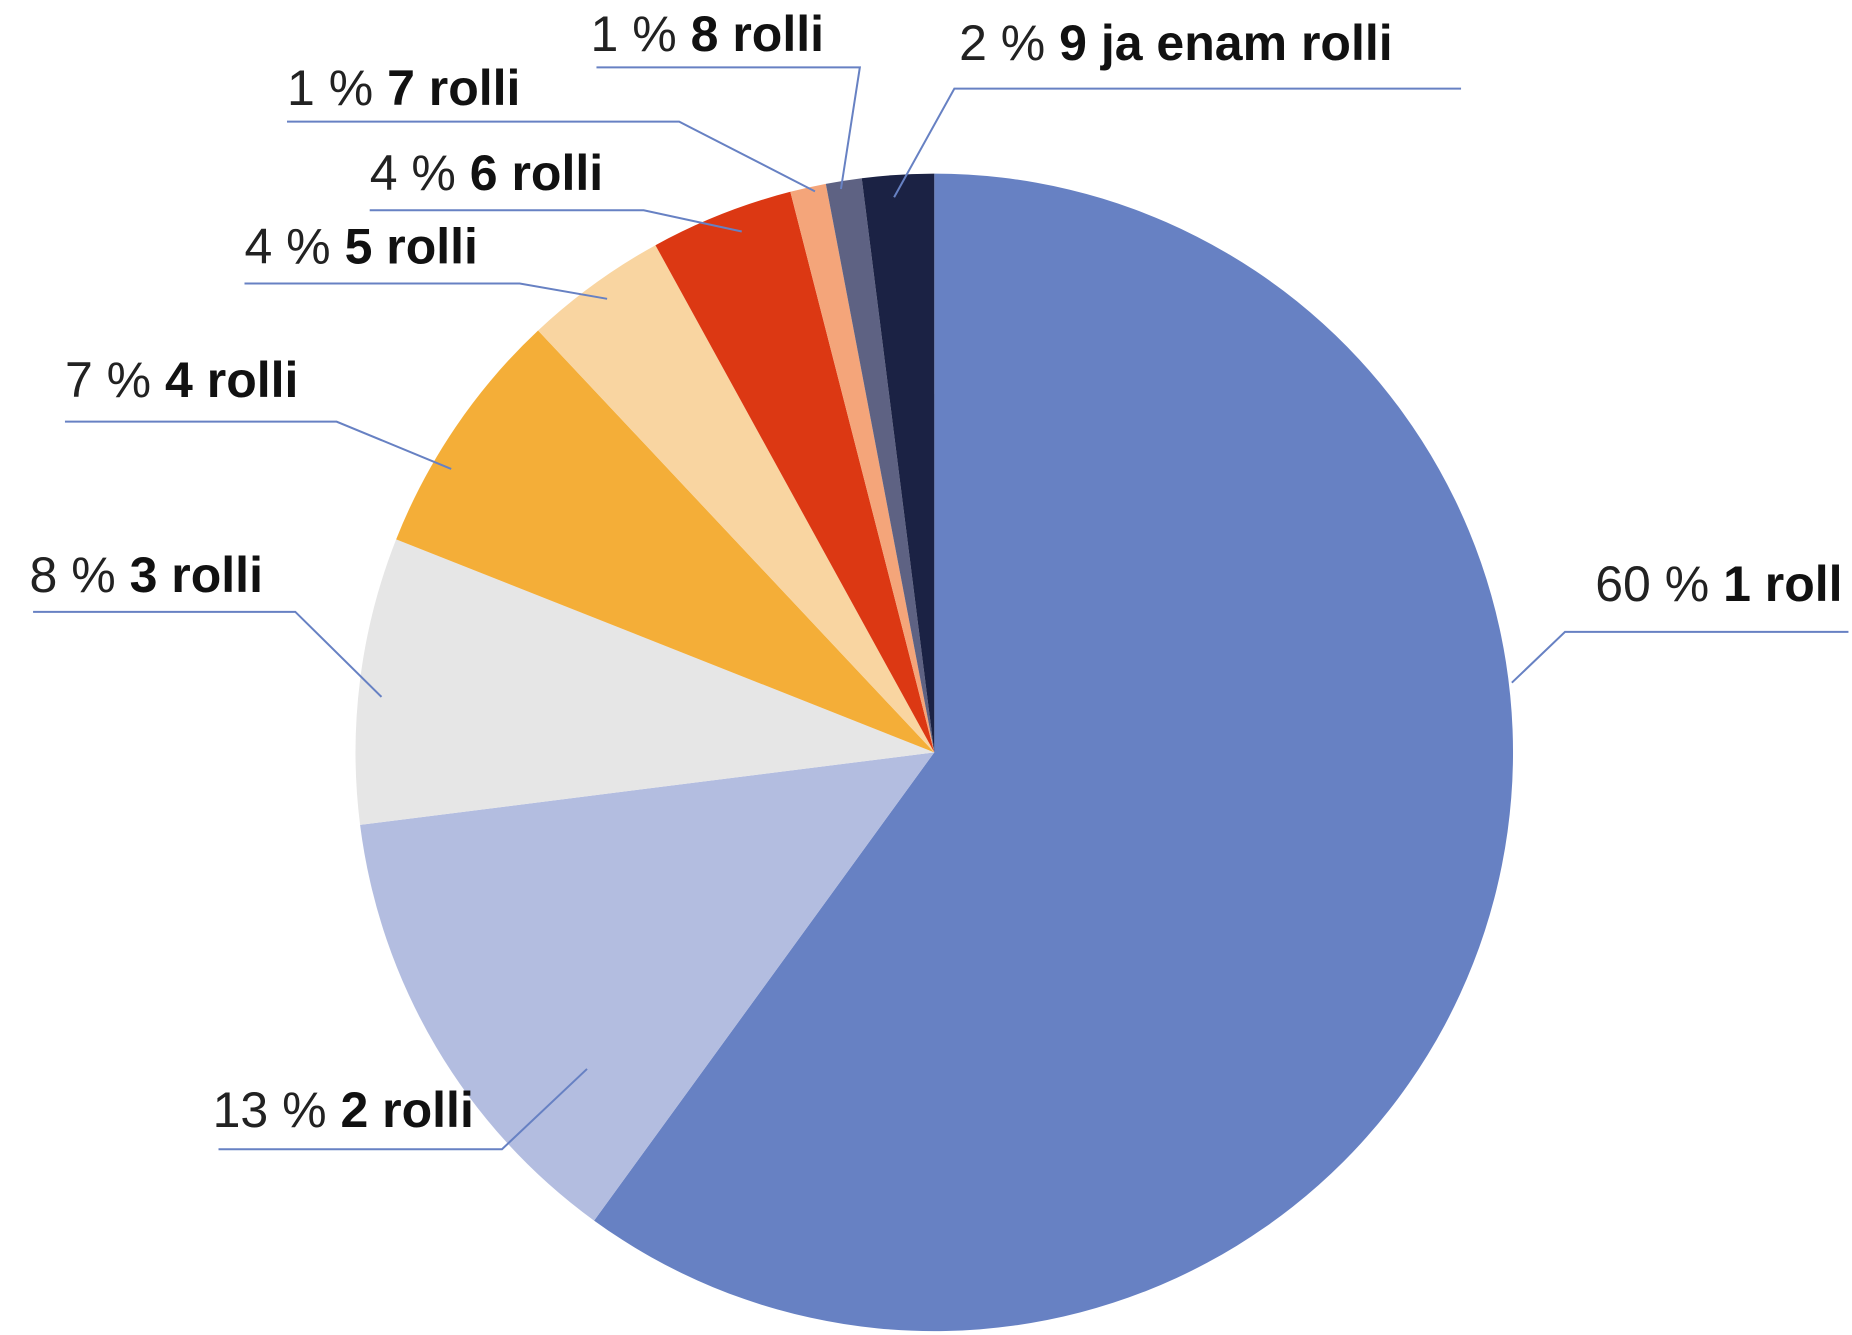 This screenshot has width=1852, height=1335. I want to click on category-label: 8 rolli, so click(757, 34).